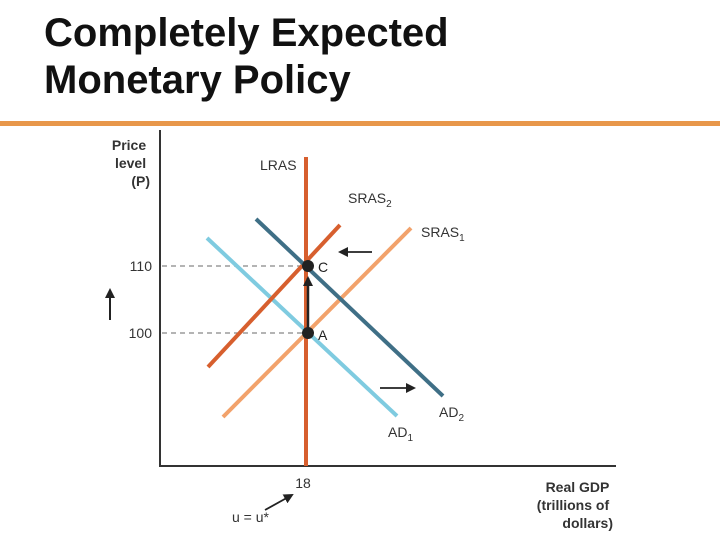 The image size is (720, 540). Describe the element at coordinates (303, 483) in the screenshot. I see `x-tick-label-18: 18` at that location.